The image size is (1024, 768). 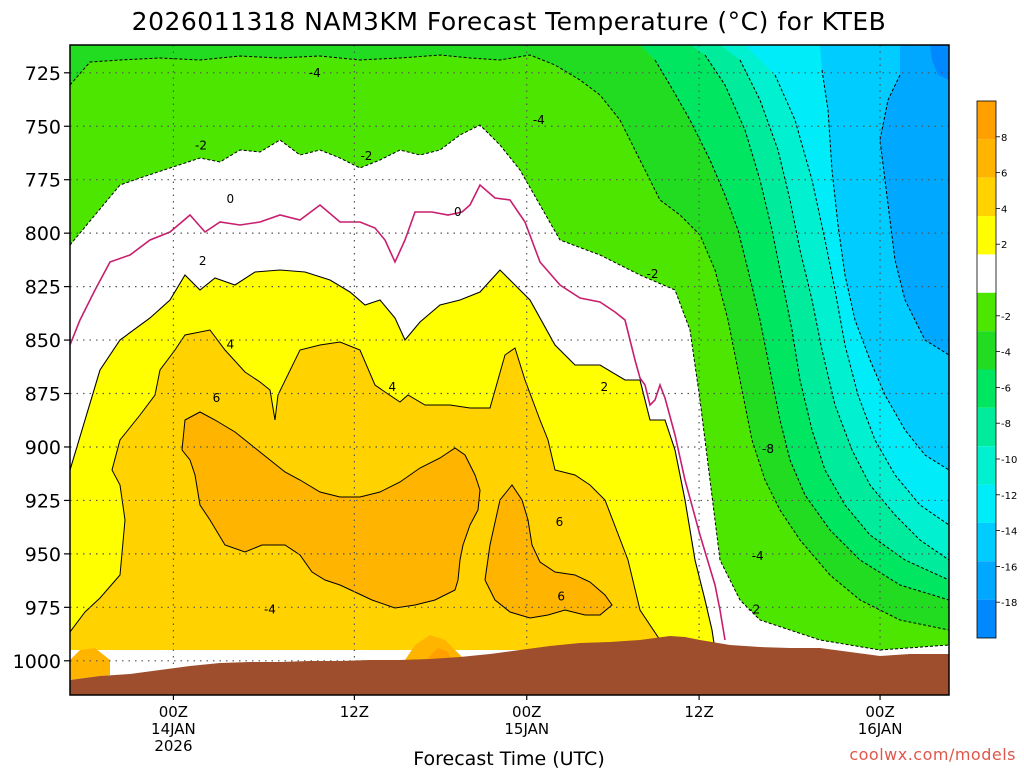 I want to click on contour-6-line, so click(x=331, y=510).